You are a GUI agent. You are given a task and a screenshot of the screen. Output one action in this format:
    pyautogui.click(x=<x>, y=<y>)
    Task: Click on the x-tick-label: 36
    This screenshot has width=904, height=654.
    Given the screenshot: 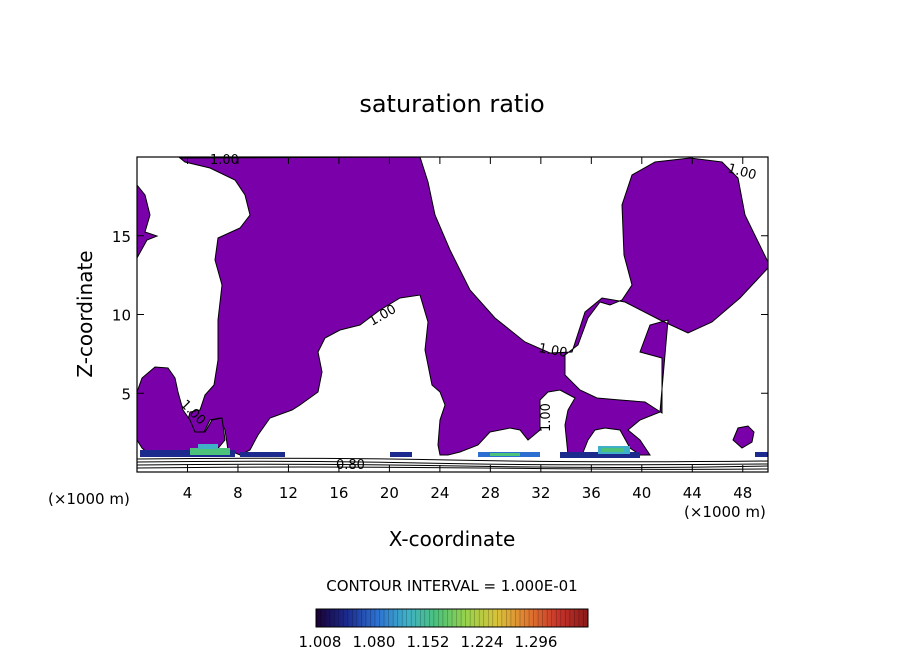 What is the action you would take?
    pyautogui.click(x=591, y=493)
    